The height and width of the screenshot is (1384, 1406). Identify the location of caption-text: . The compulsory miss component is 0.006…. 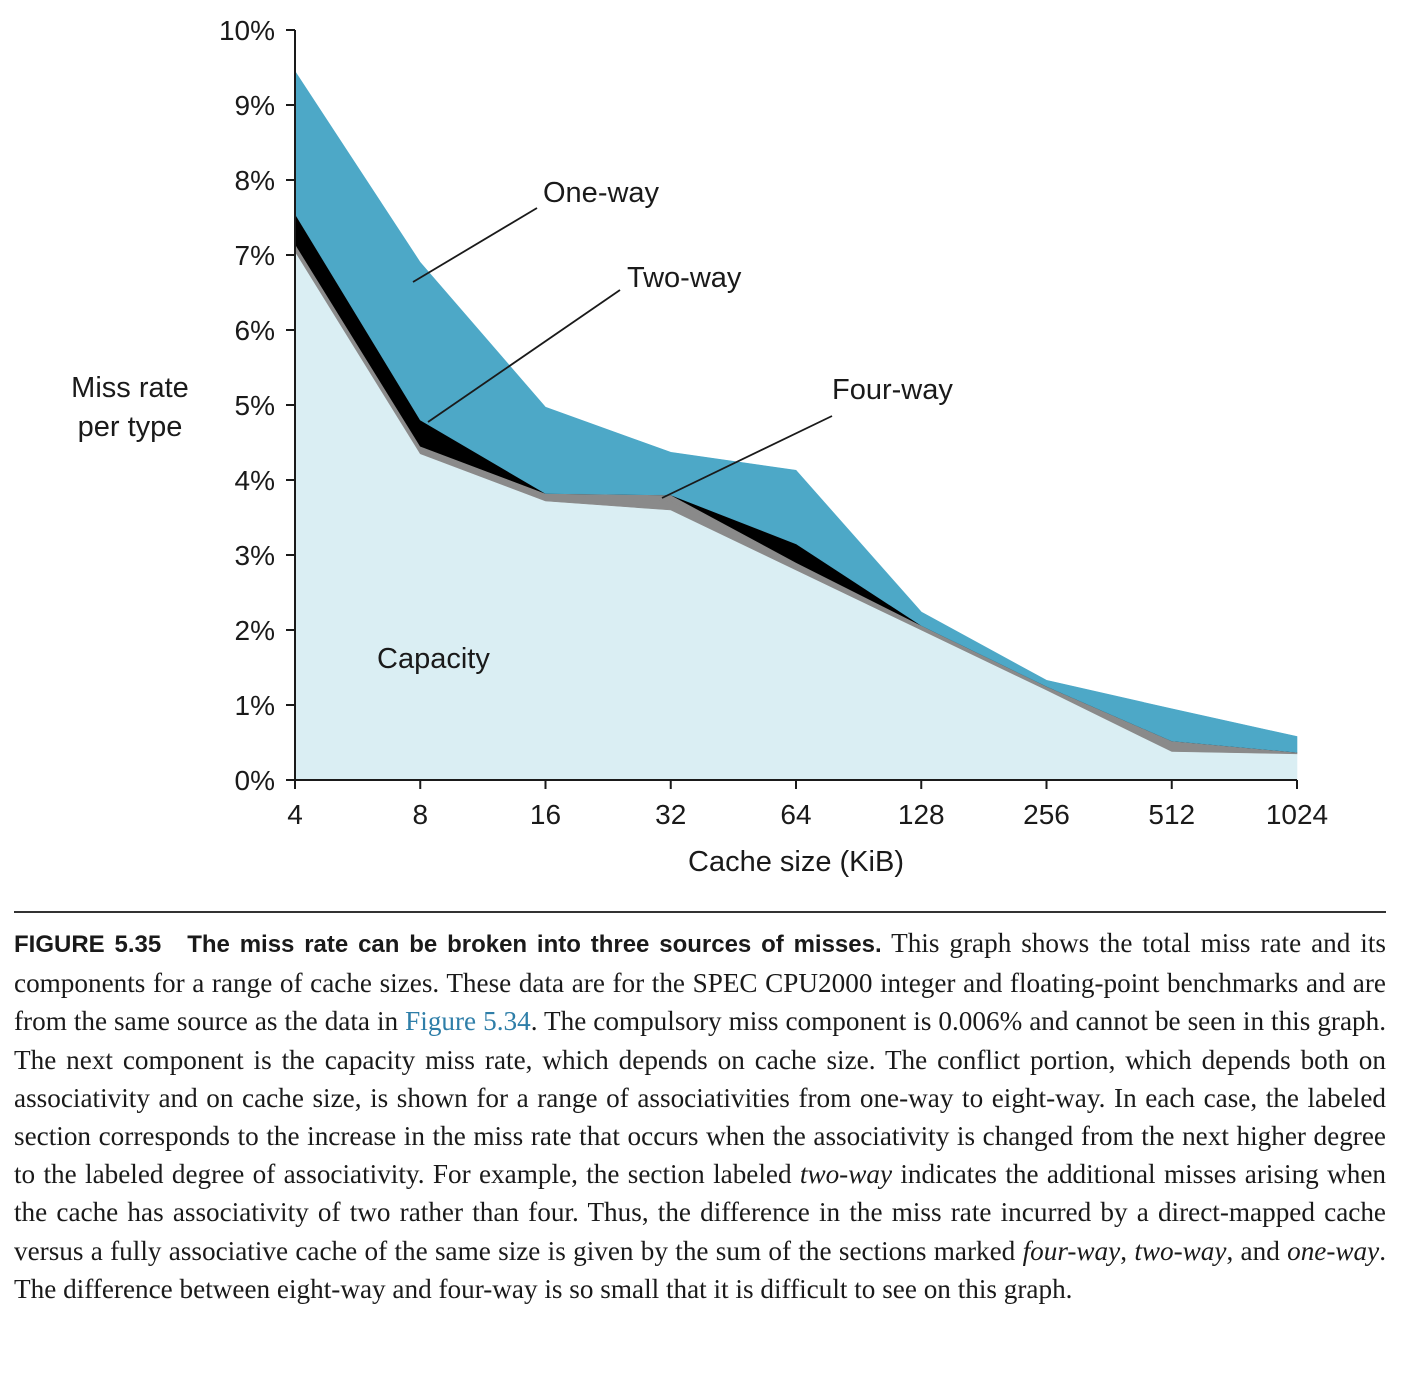
(700, 1098).